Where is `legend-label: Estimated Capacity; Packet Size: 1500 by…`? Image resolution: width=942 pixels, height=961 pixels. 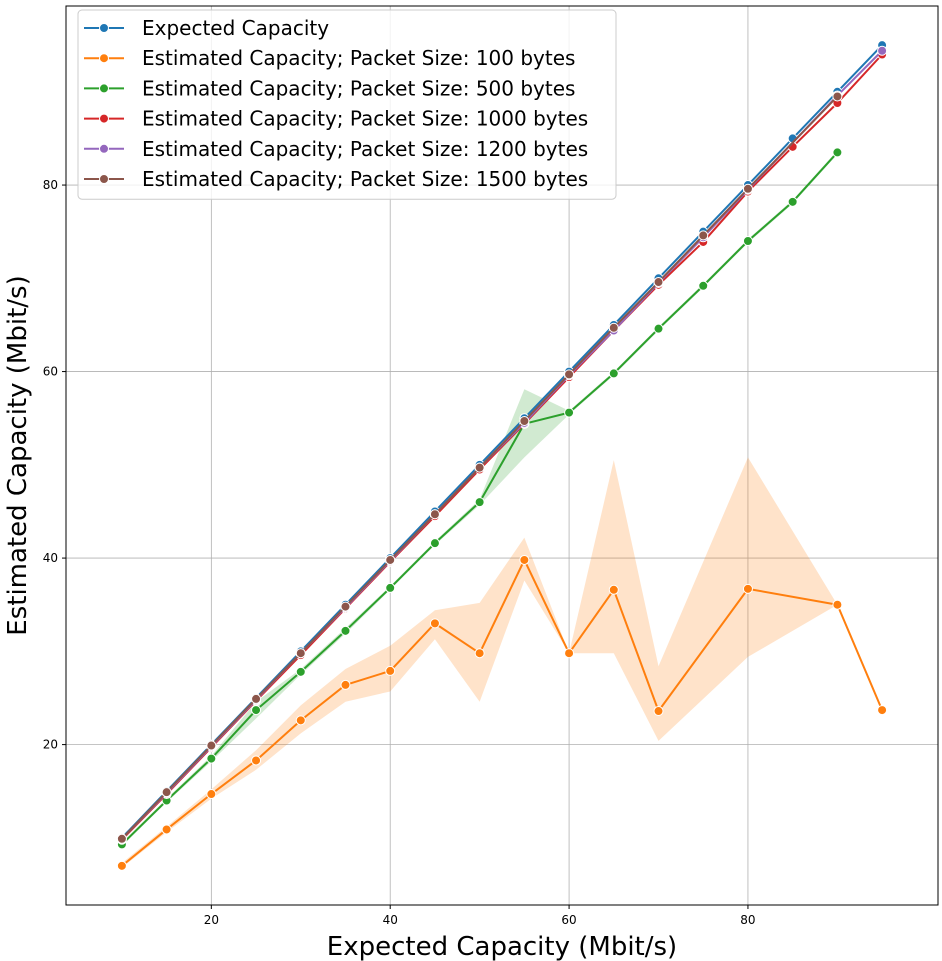 legend-label: Estimated Capacity; Packet Size: 1500 by… is located at coordinates (365, 179).